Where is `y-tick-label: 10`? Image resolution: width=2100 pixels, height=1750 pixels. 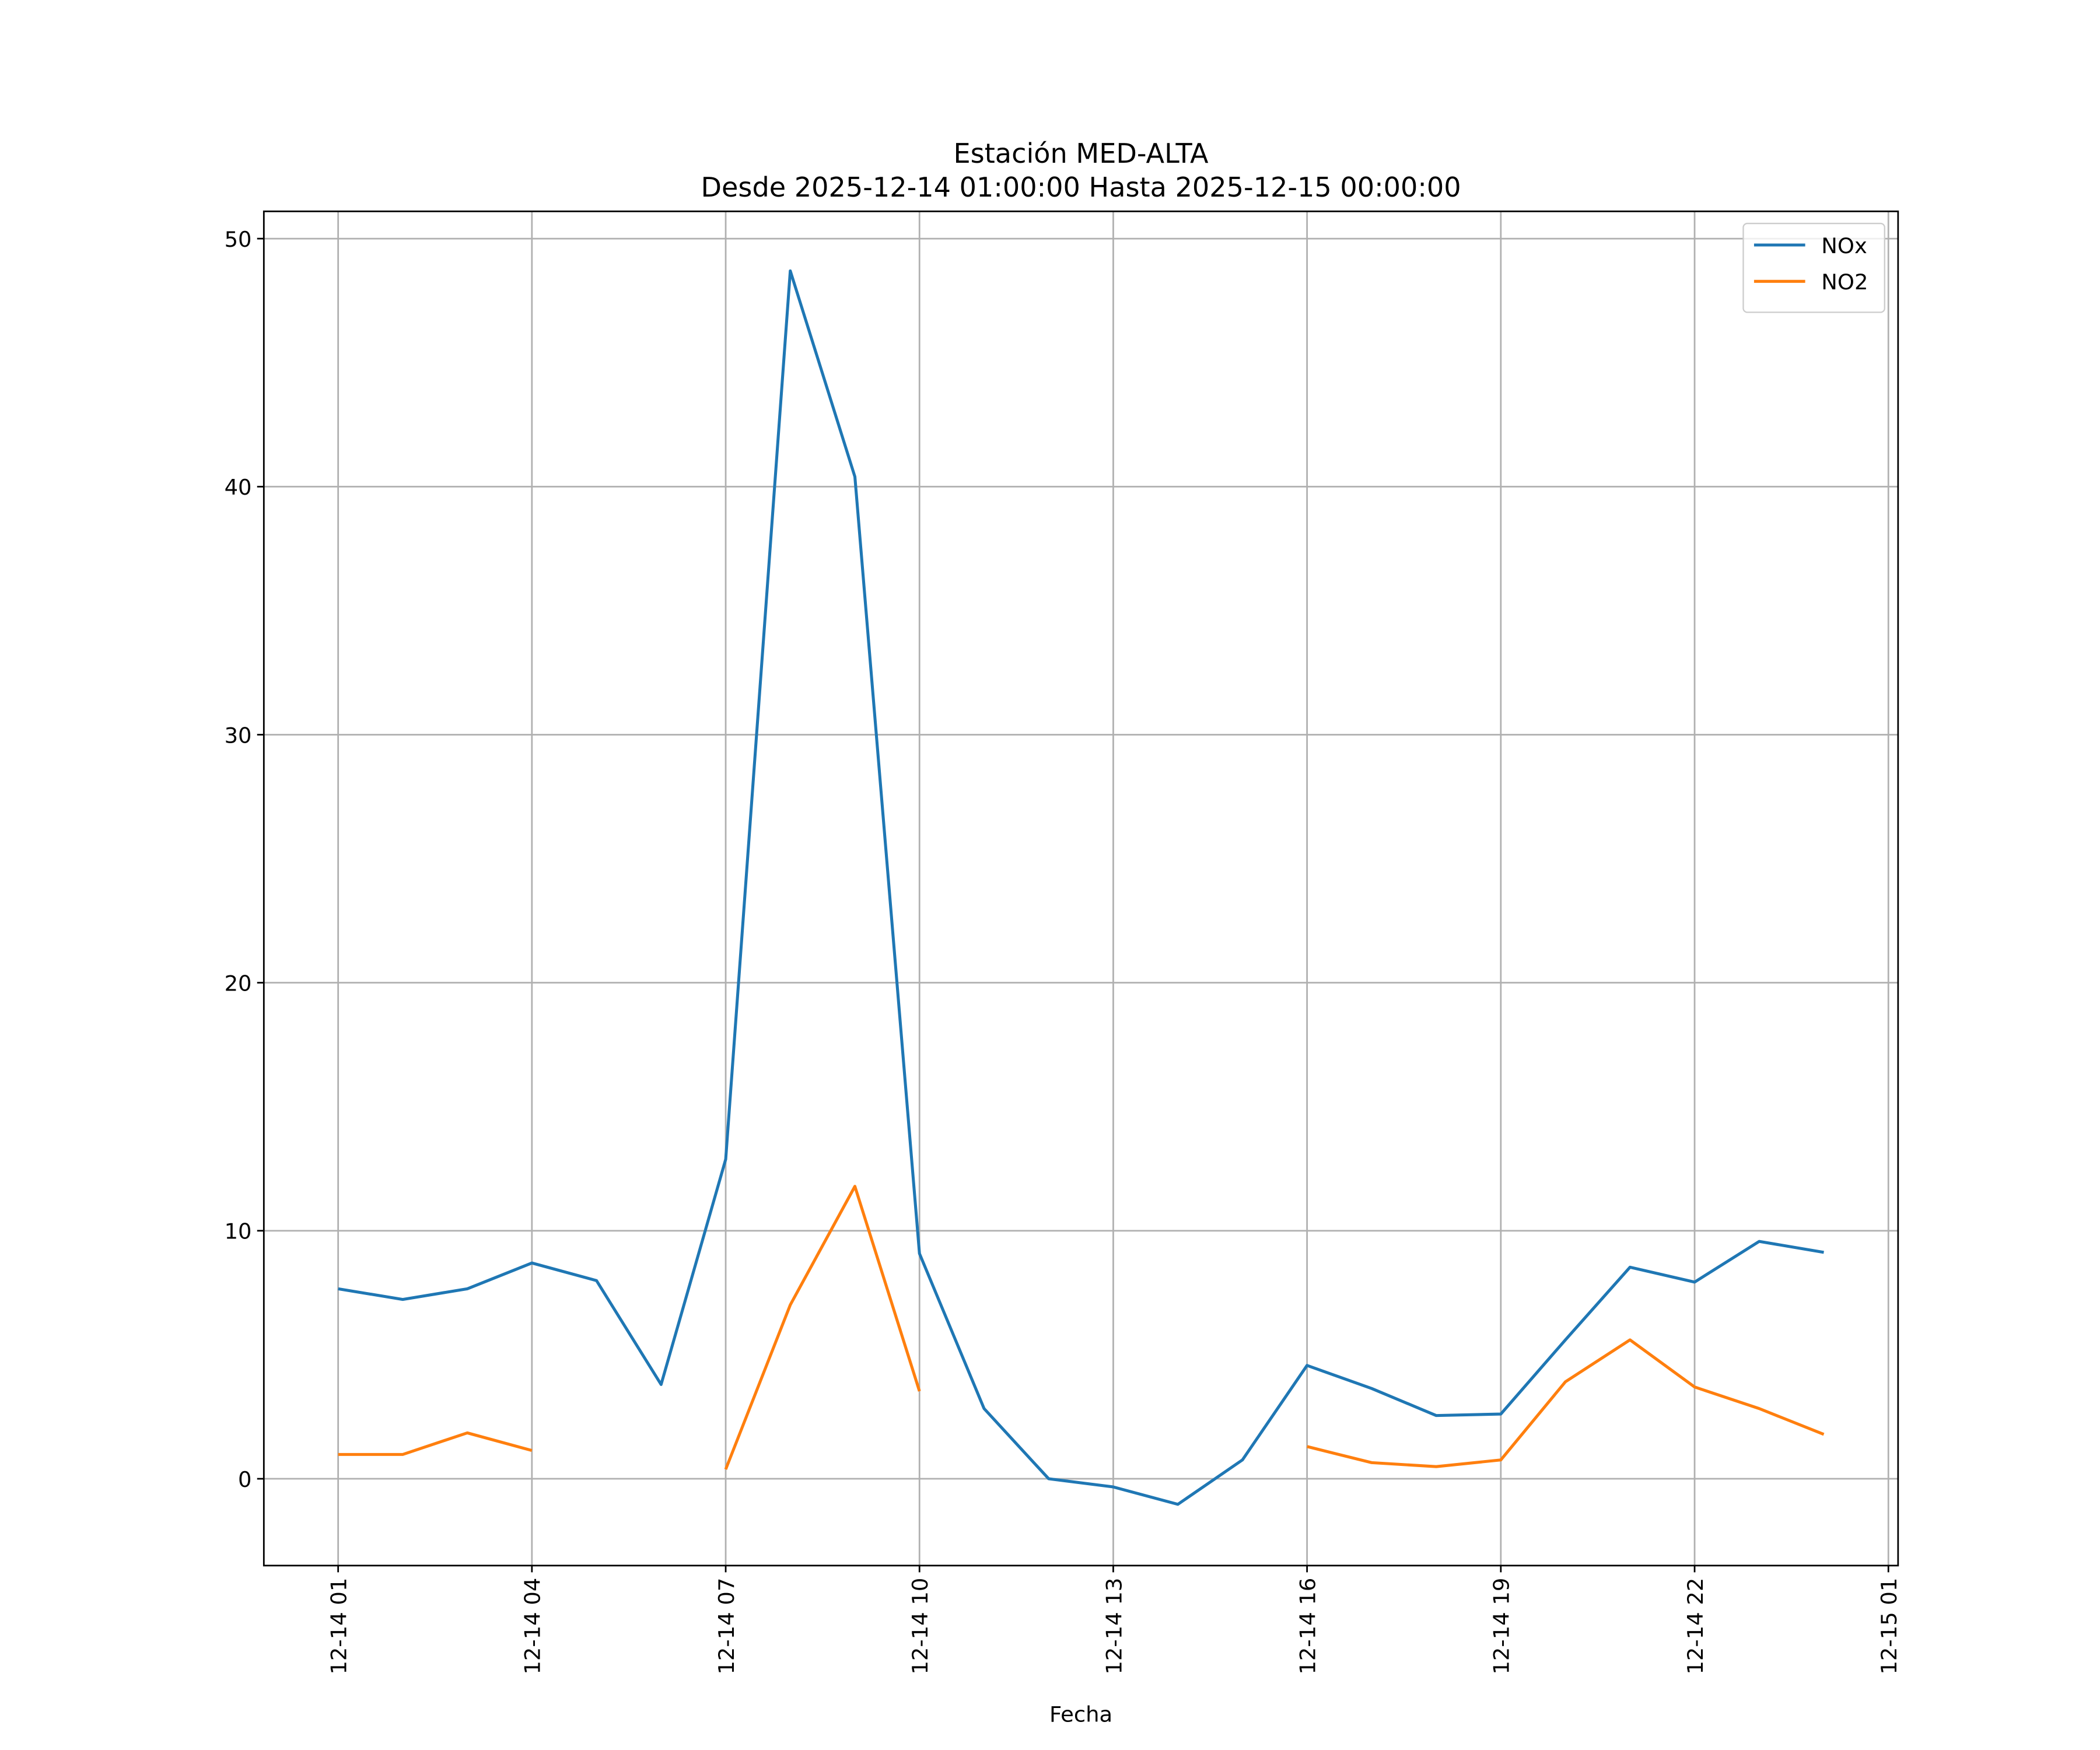
y-tick-label: 10 is located at coordinates (238, 1231).